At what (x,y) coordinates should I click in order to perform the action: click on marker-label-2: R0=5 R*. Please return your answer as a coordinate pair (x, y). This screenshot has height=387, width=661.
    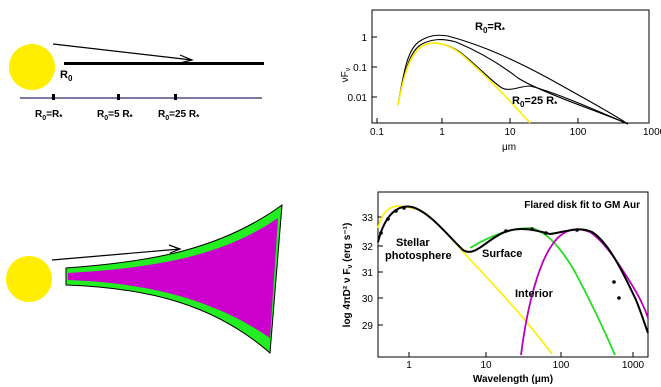
    Looking at the image, I should click on (115, 115).